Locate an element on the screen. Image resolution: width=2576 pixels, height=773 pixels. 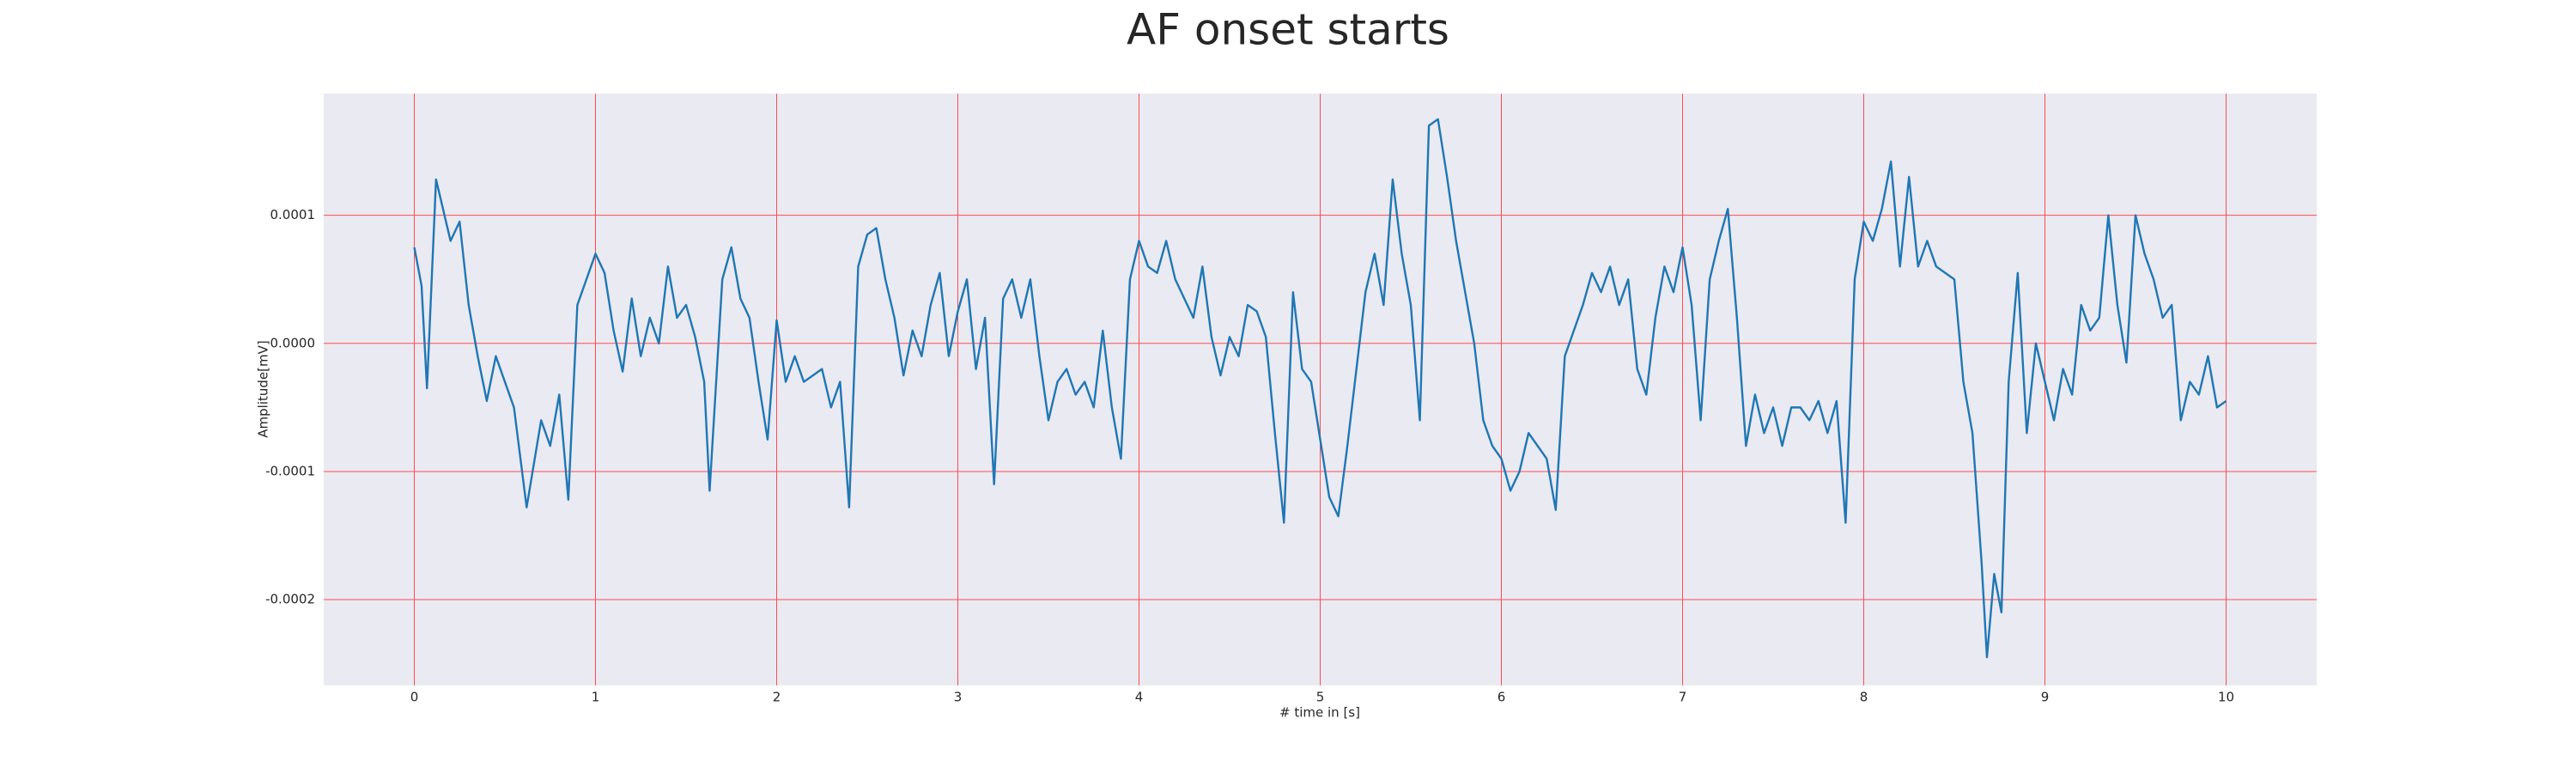
x-tick-label: 8 is located at coordinates (1864, 697).